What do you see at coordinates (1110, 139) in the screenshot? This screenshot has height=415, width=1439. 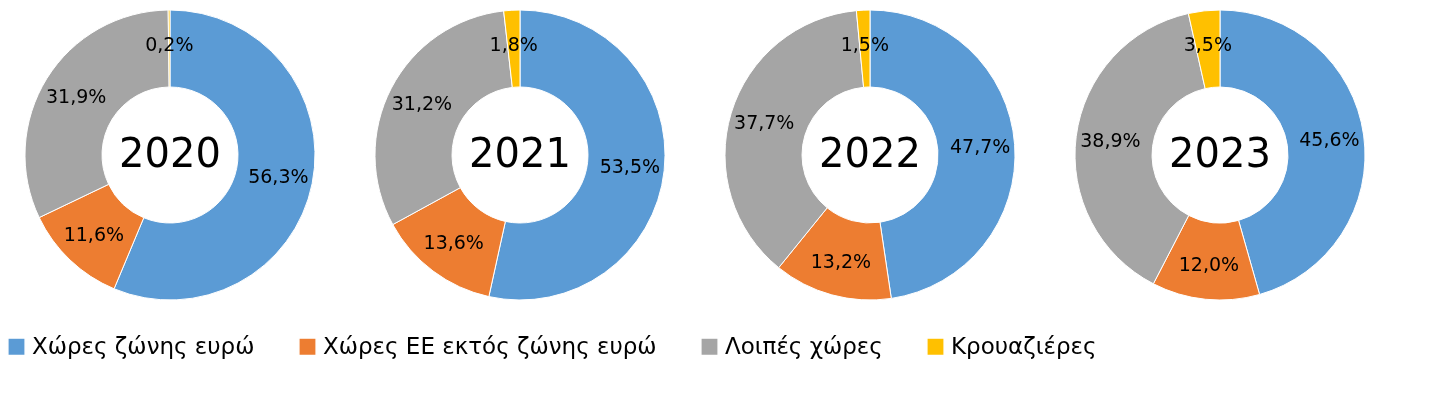 I see `data-label: 38,9%` at bounding box center [1110, 139].